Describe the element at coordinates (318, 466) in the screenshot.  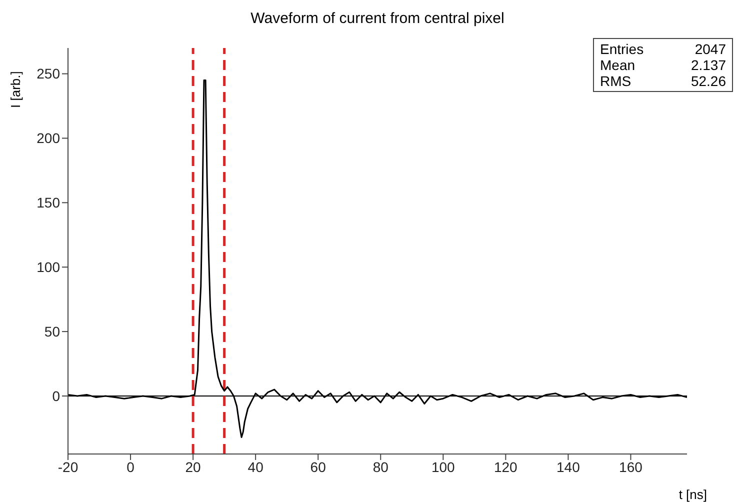
I see `x-tick-label: 60` at that location.